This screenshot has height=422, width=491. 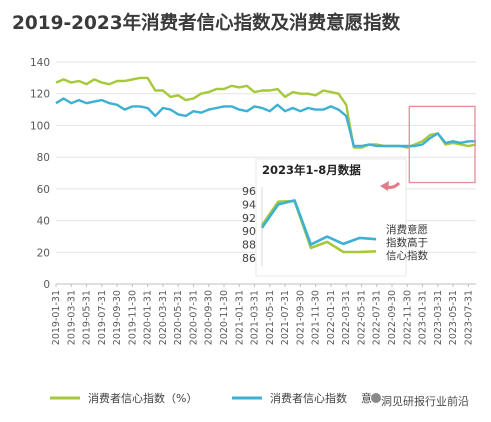 I want to click on pointer-arrow-head, so click(x=384, y=186).